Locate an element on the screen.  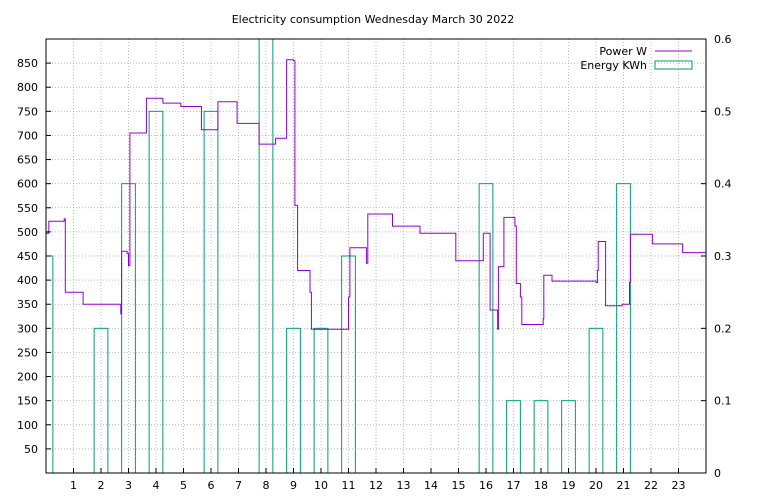
x-tick-label: 15 is located at coordinates (459, 485).